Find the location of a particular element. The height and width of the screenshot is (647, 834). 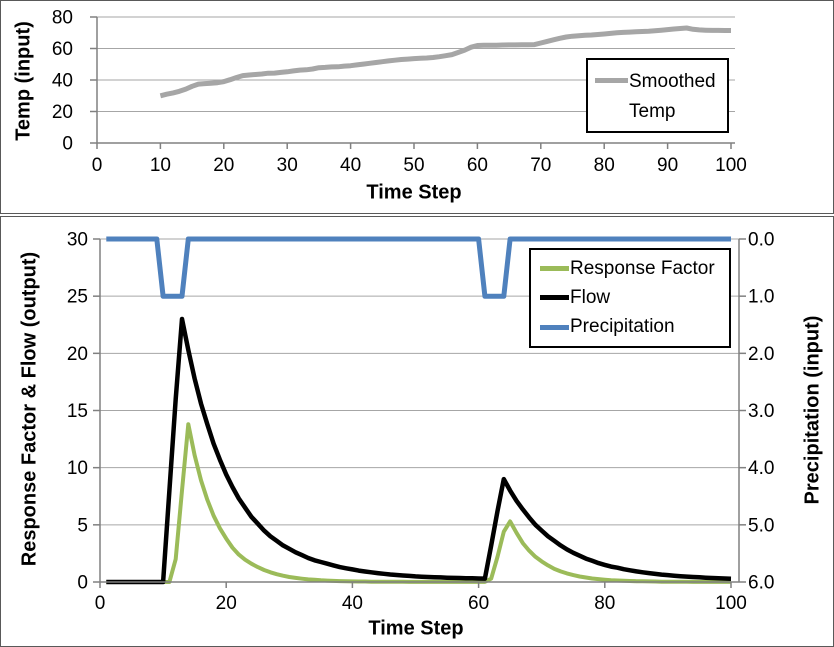

precipitation-legend-label: Precipitation is located at coordinates (622, 327).